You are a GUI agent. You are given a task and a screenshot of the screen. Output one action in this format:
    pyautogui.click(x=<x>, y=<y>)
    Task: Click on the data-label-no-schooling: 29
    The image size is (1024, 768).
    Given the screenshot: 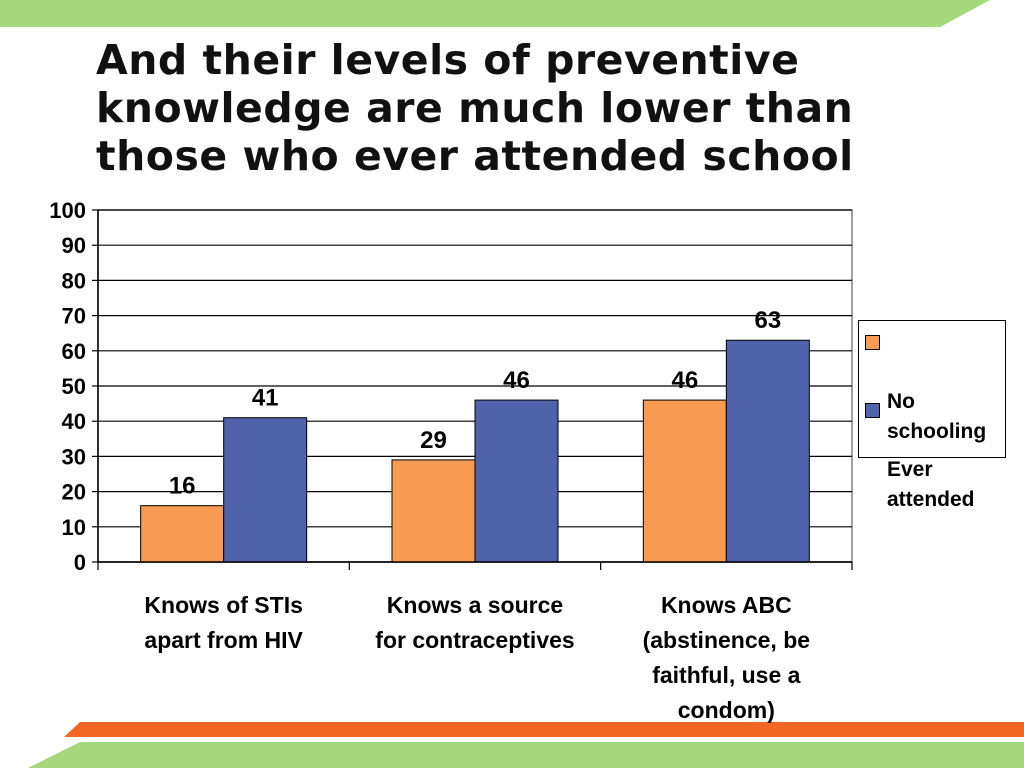 What is the action you would take?
    pyautogui.click(x=433, y=440)
    